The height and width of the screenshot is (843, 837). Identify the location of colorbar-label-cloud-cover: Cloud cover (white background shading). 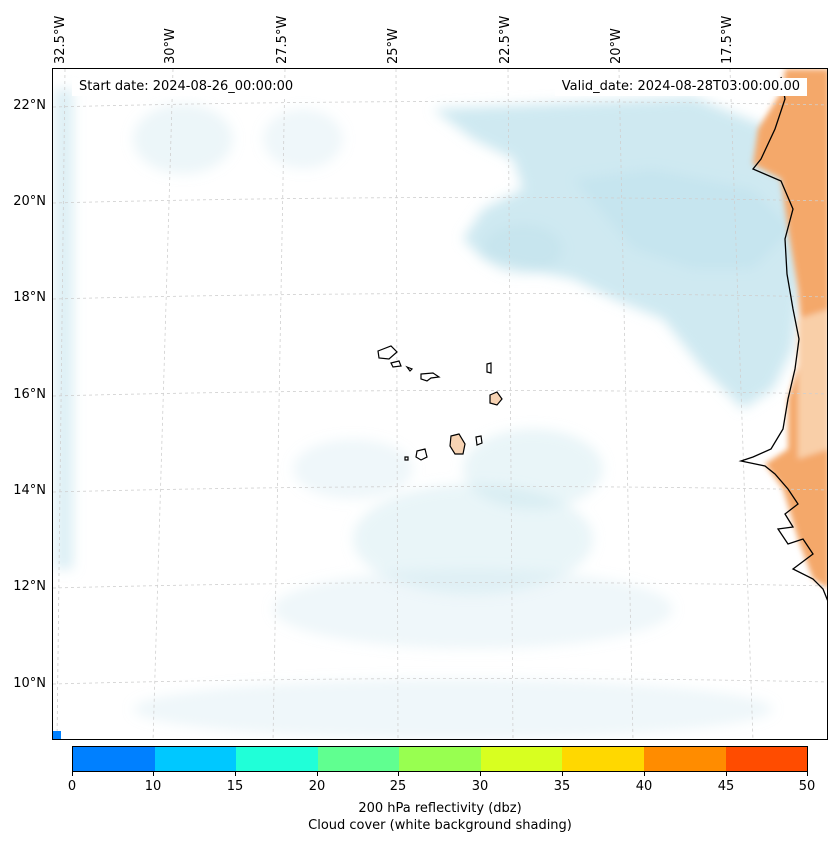
(440, 825).